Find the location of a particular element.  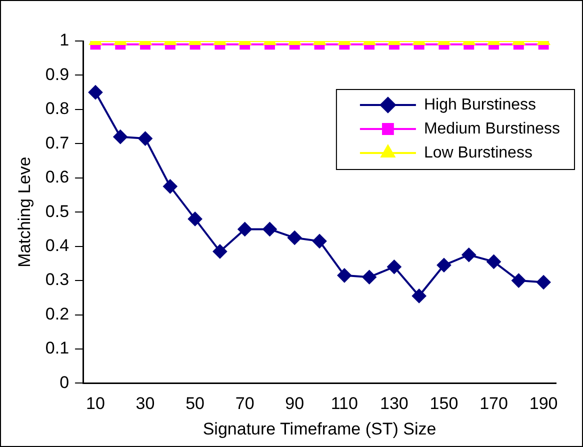

x-tick-label: 130 is located at coordinates (394, 404).